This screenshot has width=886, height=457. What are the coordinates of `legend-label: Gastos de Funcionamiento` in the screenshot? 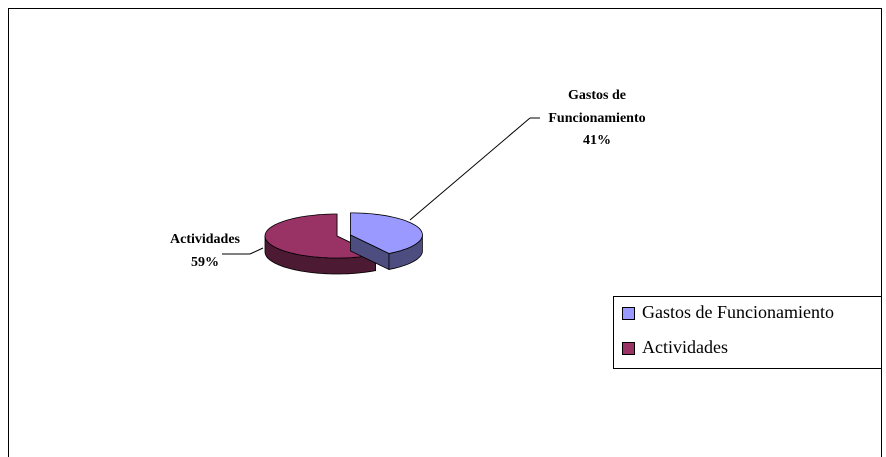 It's located at (738, 312).